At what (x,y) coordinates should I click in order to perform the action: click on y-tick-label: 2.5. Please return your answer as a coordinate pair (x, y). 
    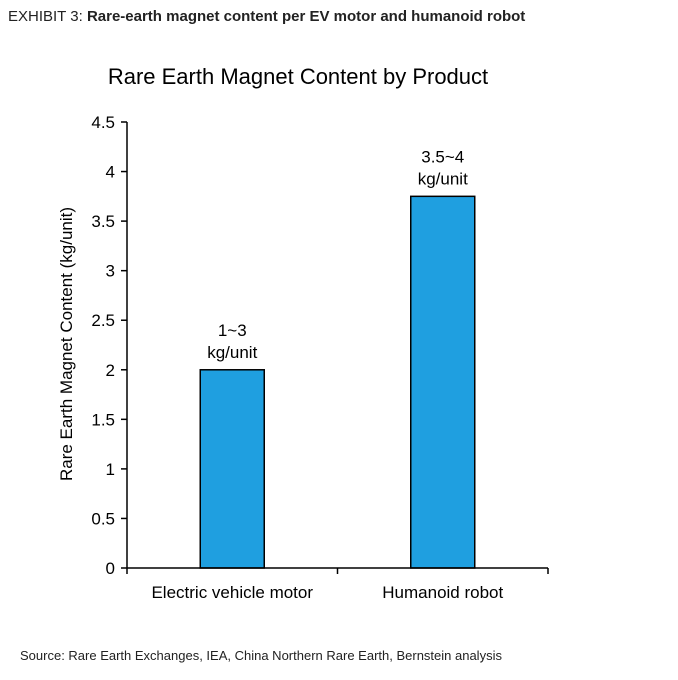
    Looking at the image, I should click on (103, 320).